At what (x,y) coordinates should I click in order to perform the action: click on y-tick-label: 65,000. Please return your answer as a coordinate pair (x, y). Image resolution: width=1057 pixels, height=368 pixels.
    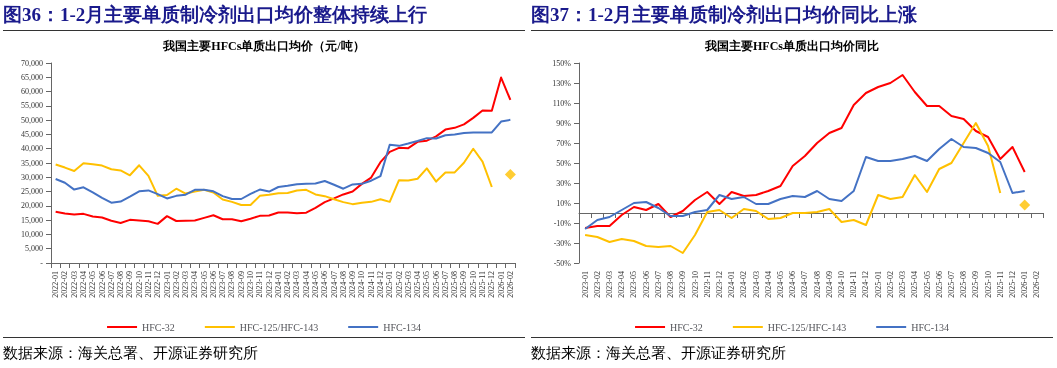
    Looking at the image, I should click on (32, 77).